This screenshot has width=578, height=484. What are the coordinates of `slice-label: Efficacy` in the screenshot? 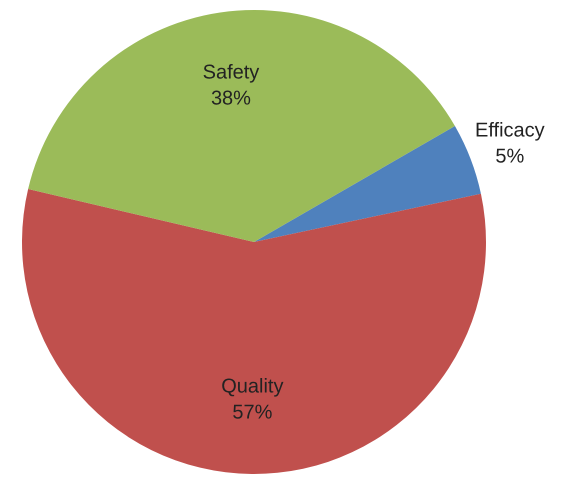 It's located at (509, 130).